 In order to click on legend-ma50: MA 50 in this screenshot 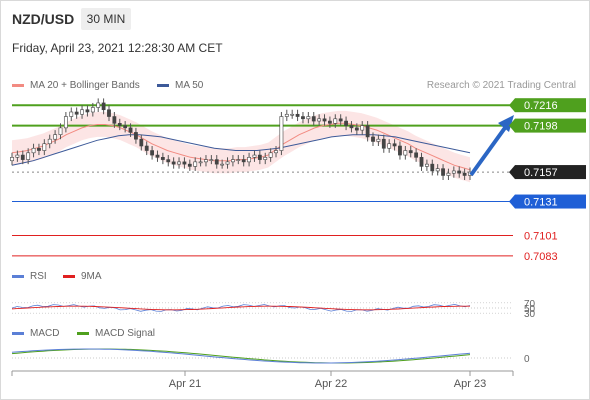, I will do `click(180, 85)`.